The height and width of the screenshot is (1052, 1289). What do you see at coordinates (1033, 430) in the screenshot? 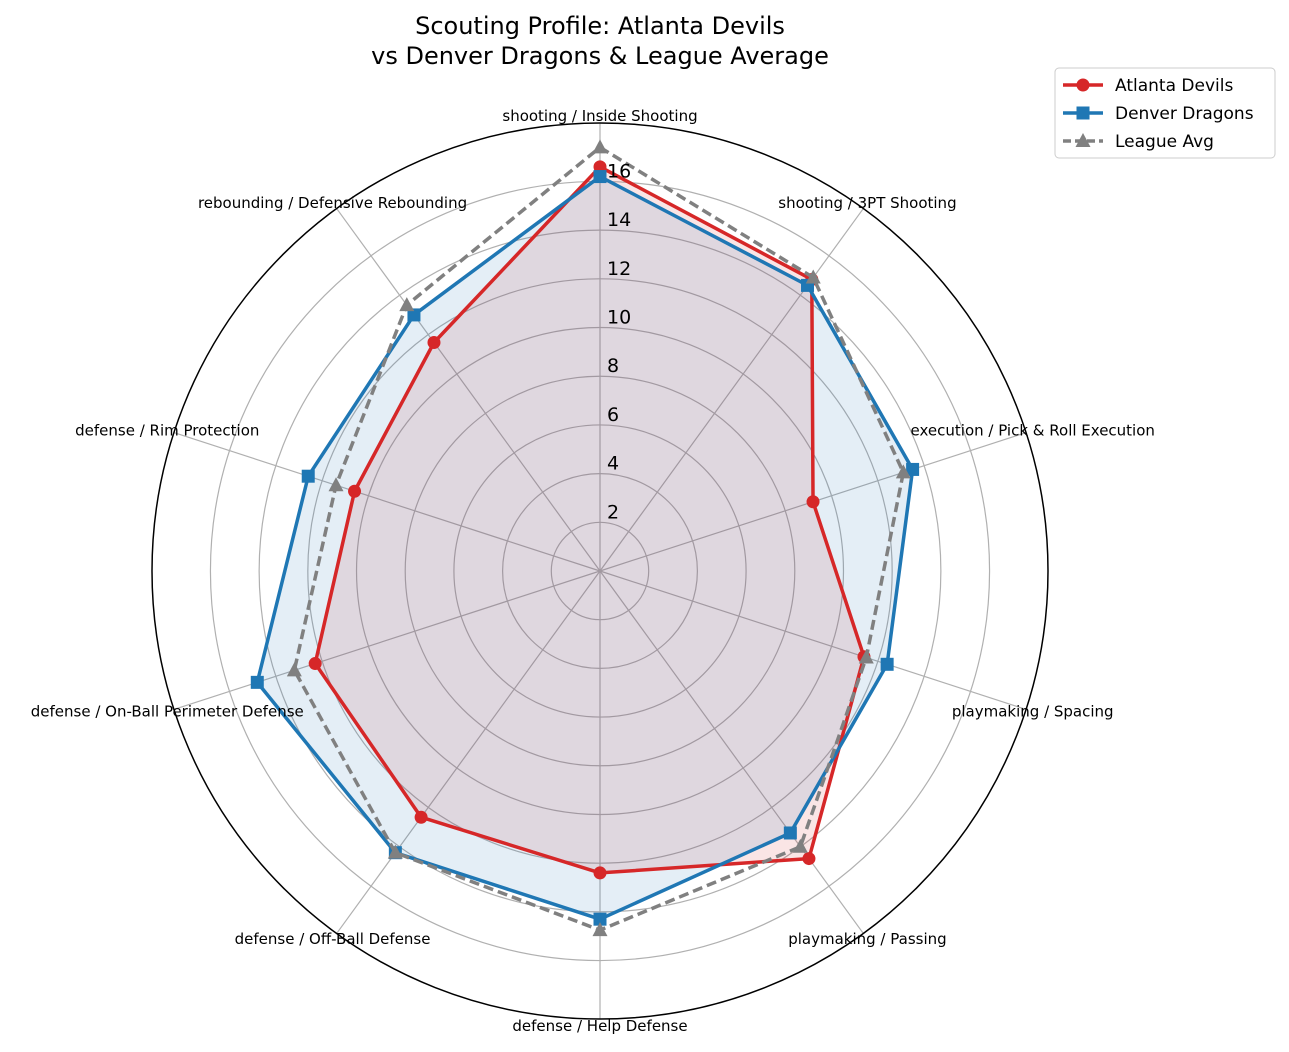
I see `axis-label: execution / Pick & Roll Execution` at bounding box center [1033, 430].